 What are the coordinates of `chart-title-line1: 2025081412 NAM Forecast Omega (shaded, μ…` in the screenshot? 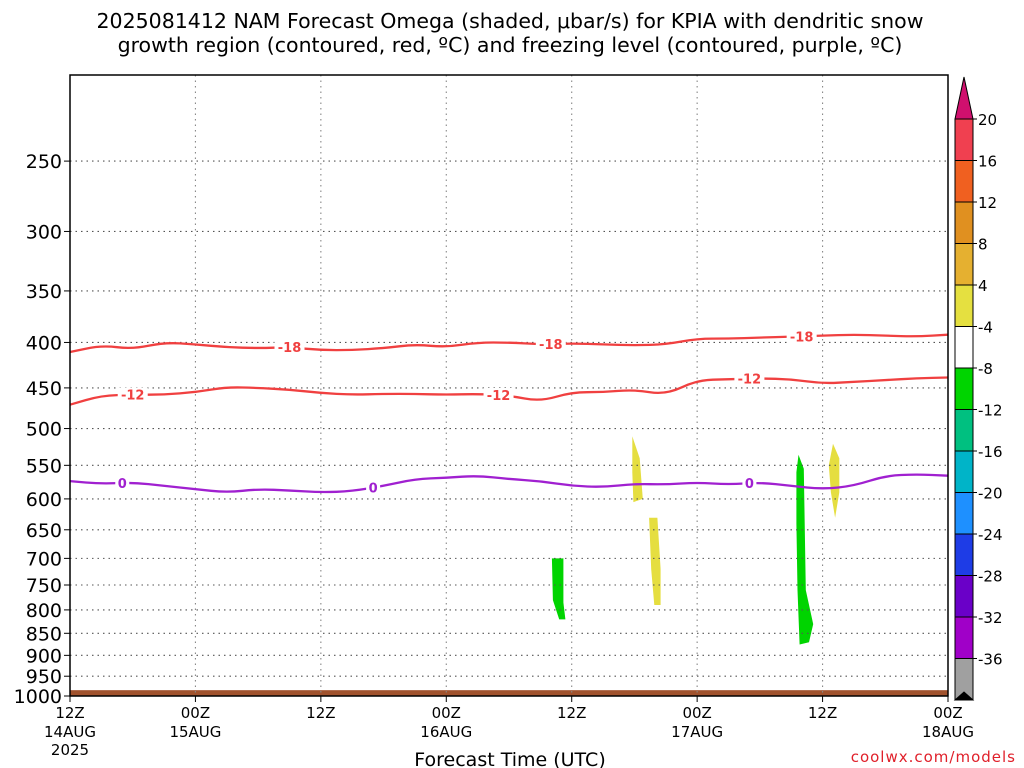 It's located at (510, 21).